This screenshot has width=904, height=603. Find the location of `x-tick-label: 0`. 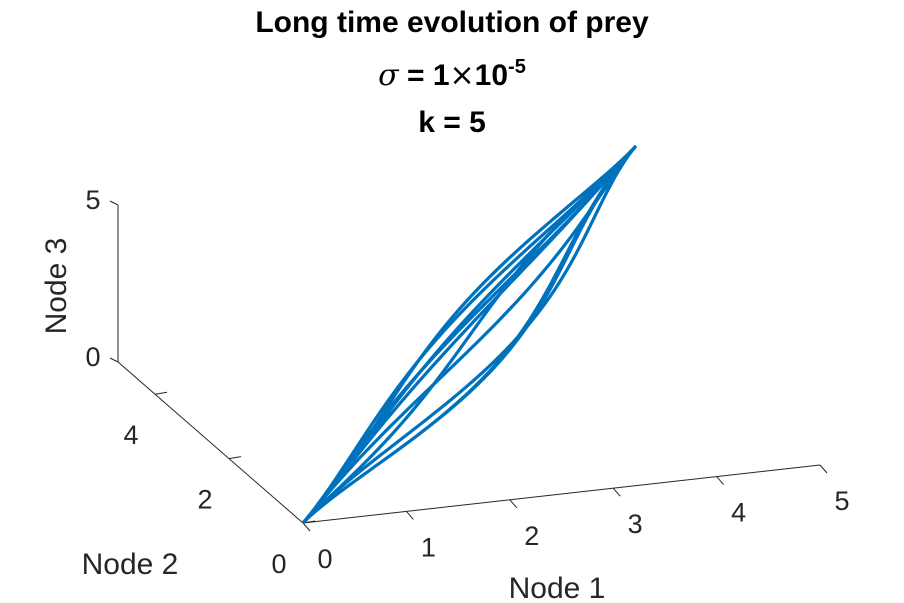

x-tick-label: 0 is located at coordinates (324, 559).